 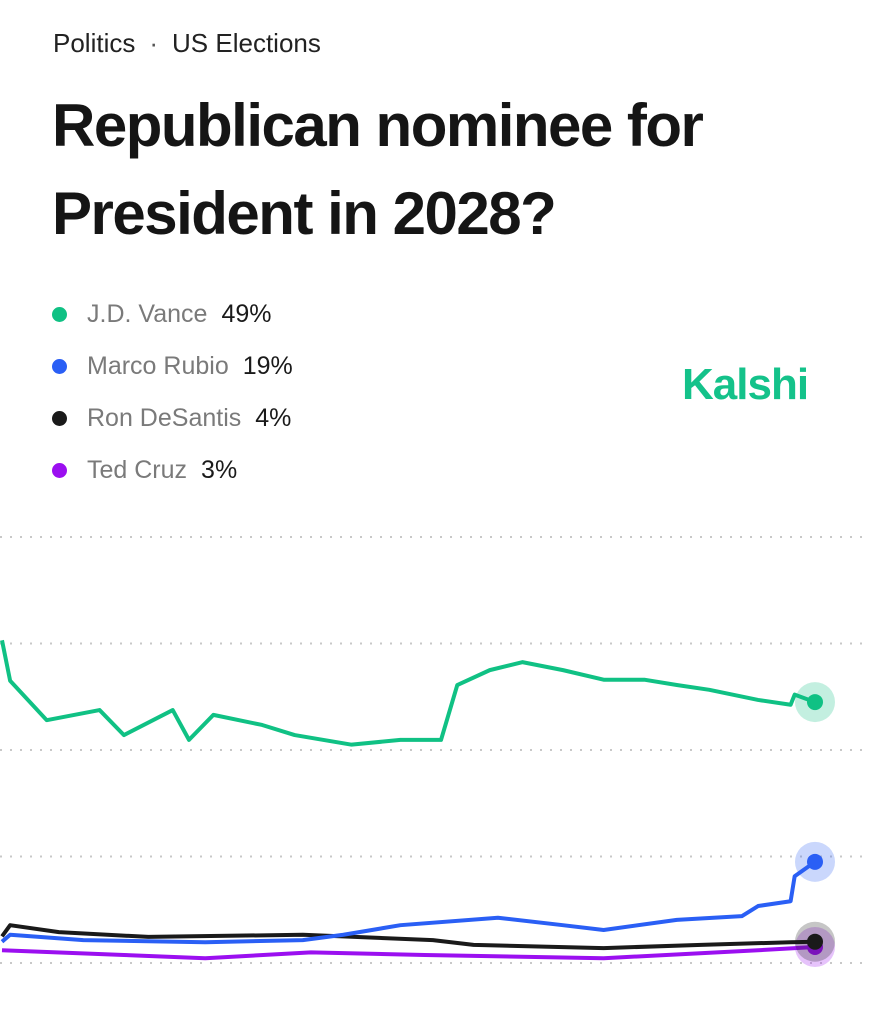 I want to click on legend-name: J.D. Vance, so click(x=147, y=313).